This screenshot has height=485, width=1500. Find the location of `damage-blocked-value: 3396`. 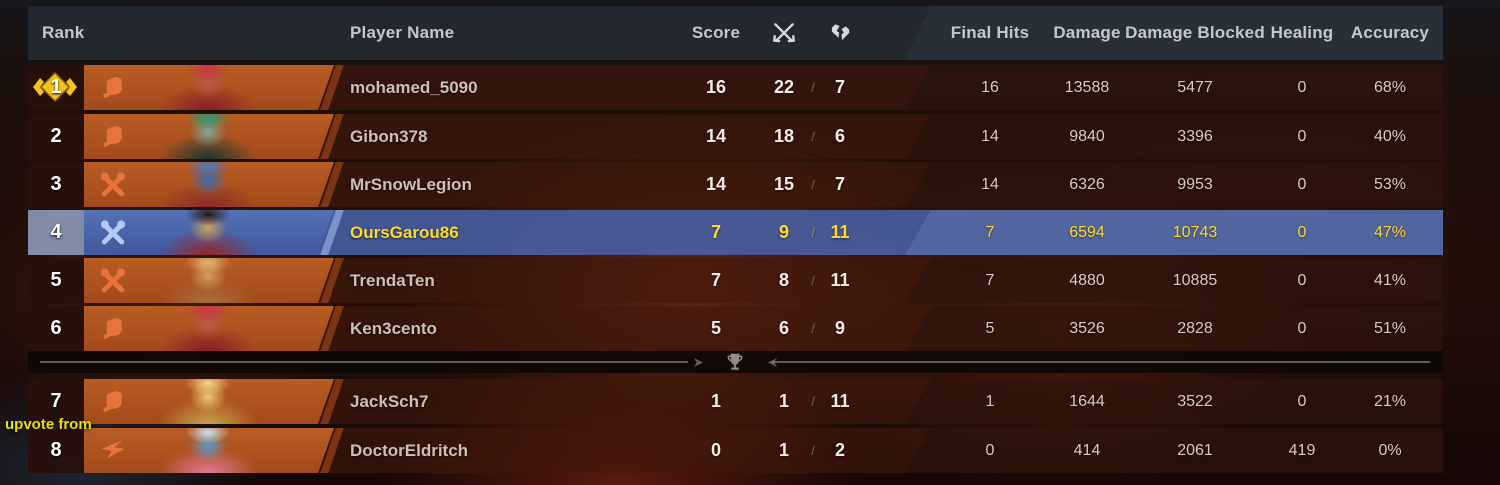

damage-blocked-value: 3396 is located at coordinates (1195, 136).